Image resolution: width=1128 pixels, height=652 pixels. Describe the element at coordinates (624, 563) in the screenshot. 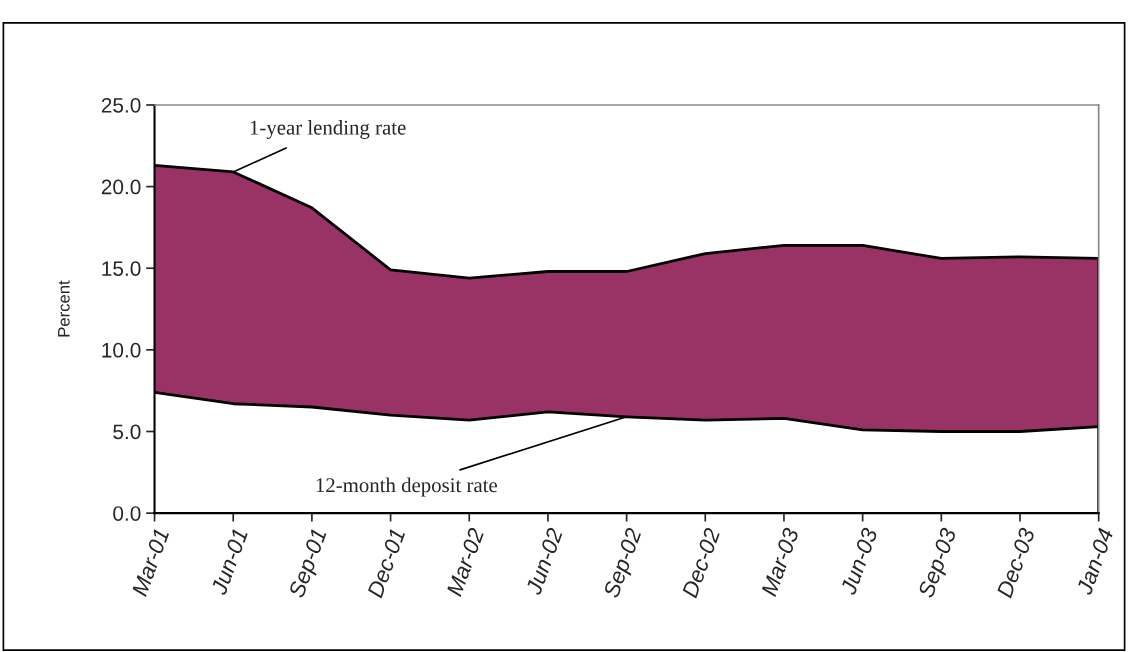

I see `x-tick-label: Sep-02` at that location.